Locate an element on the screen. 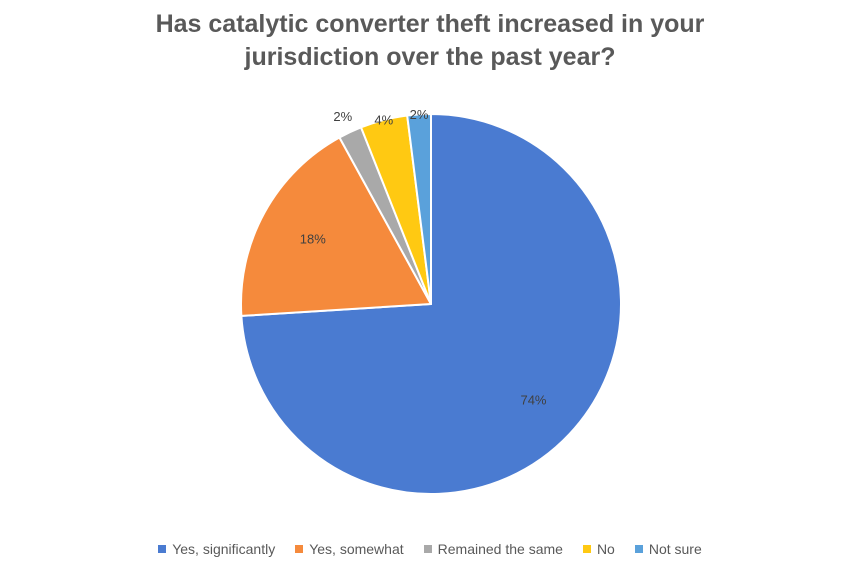 The width and height of the screenshot is (860, 573). legend-swatch-remained-the-same is located at coordinates (427, 549).